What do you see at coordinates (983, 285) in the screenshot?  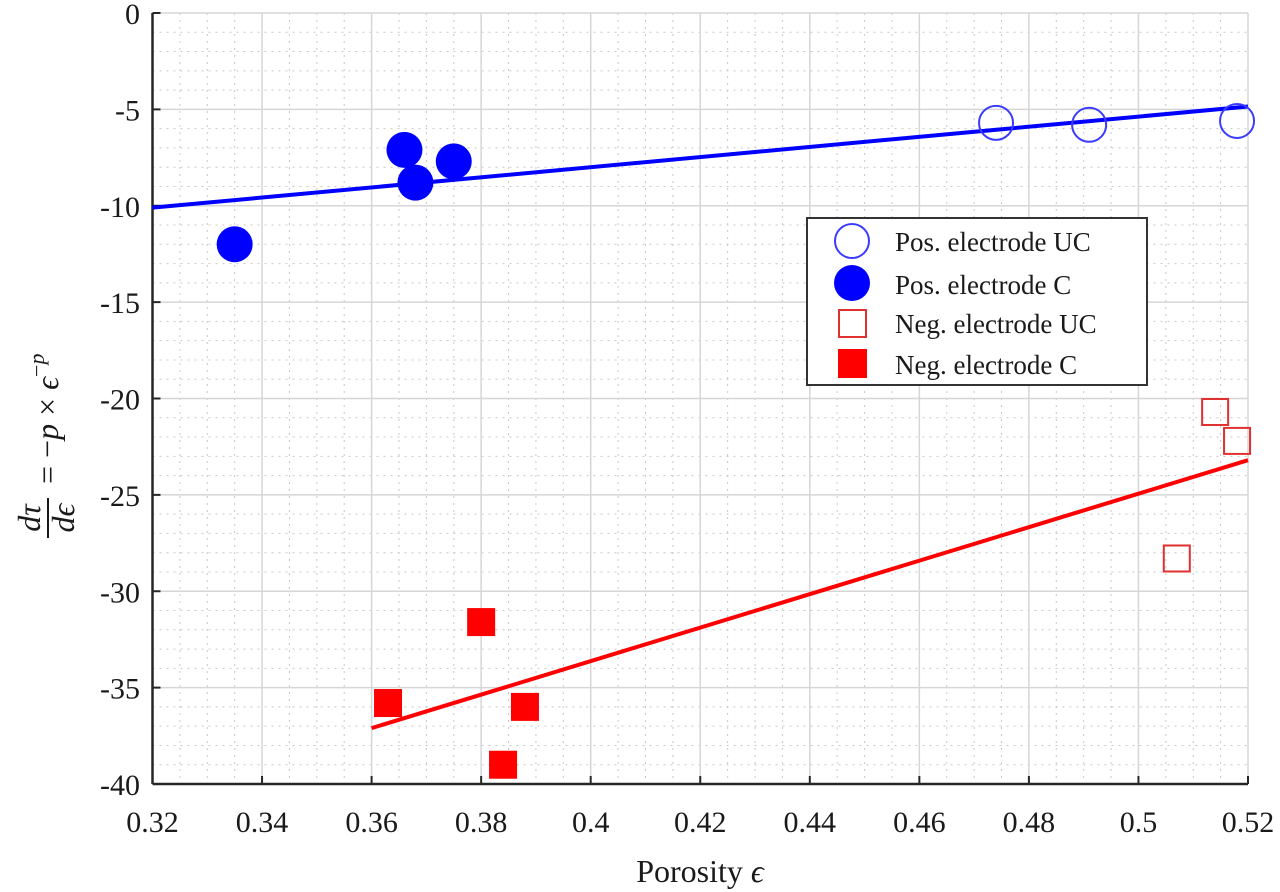 I see `legend-label: Pos. electrode C` at bounding box center [983, 285].